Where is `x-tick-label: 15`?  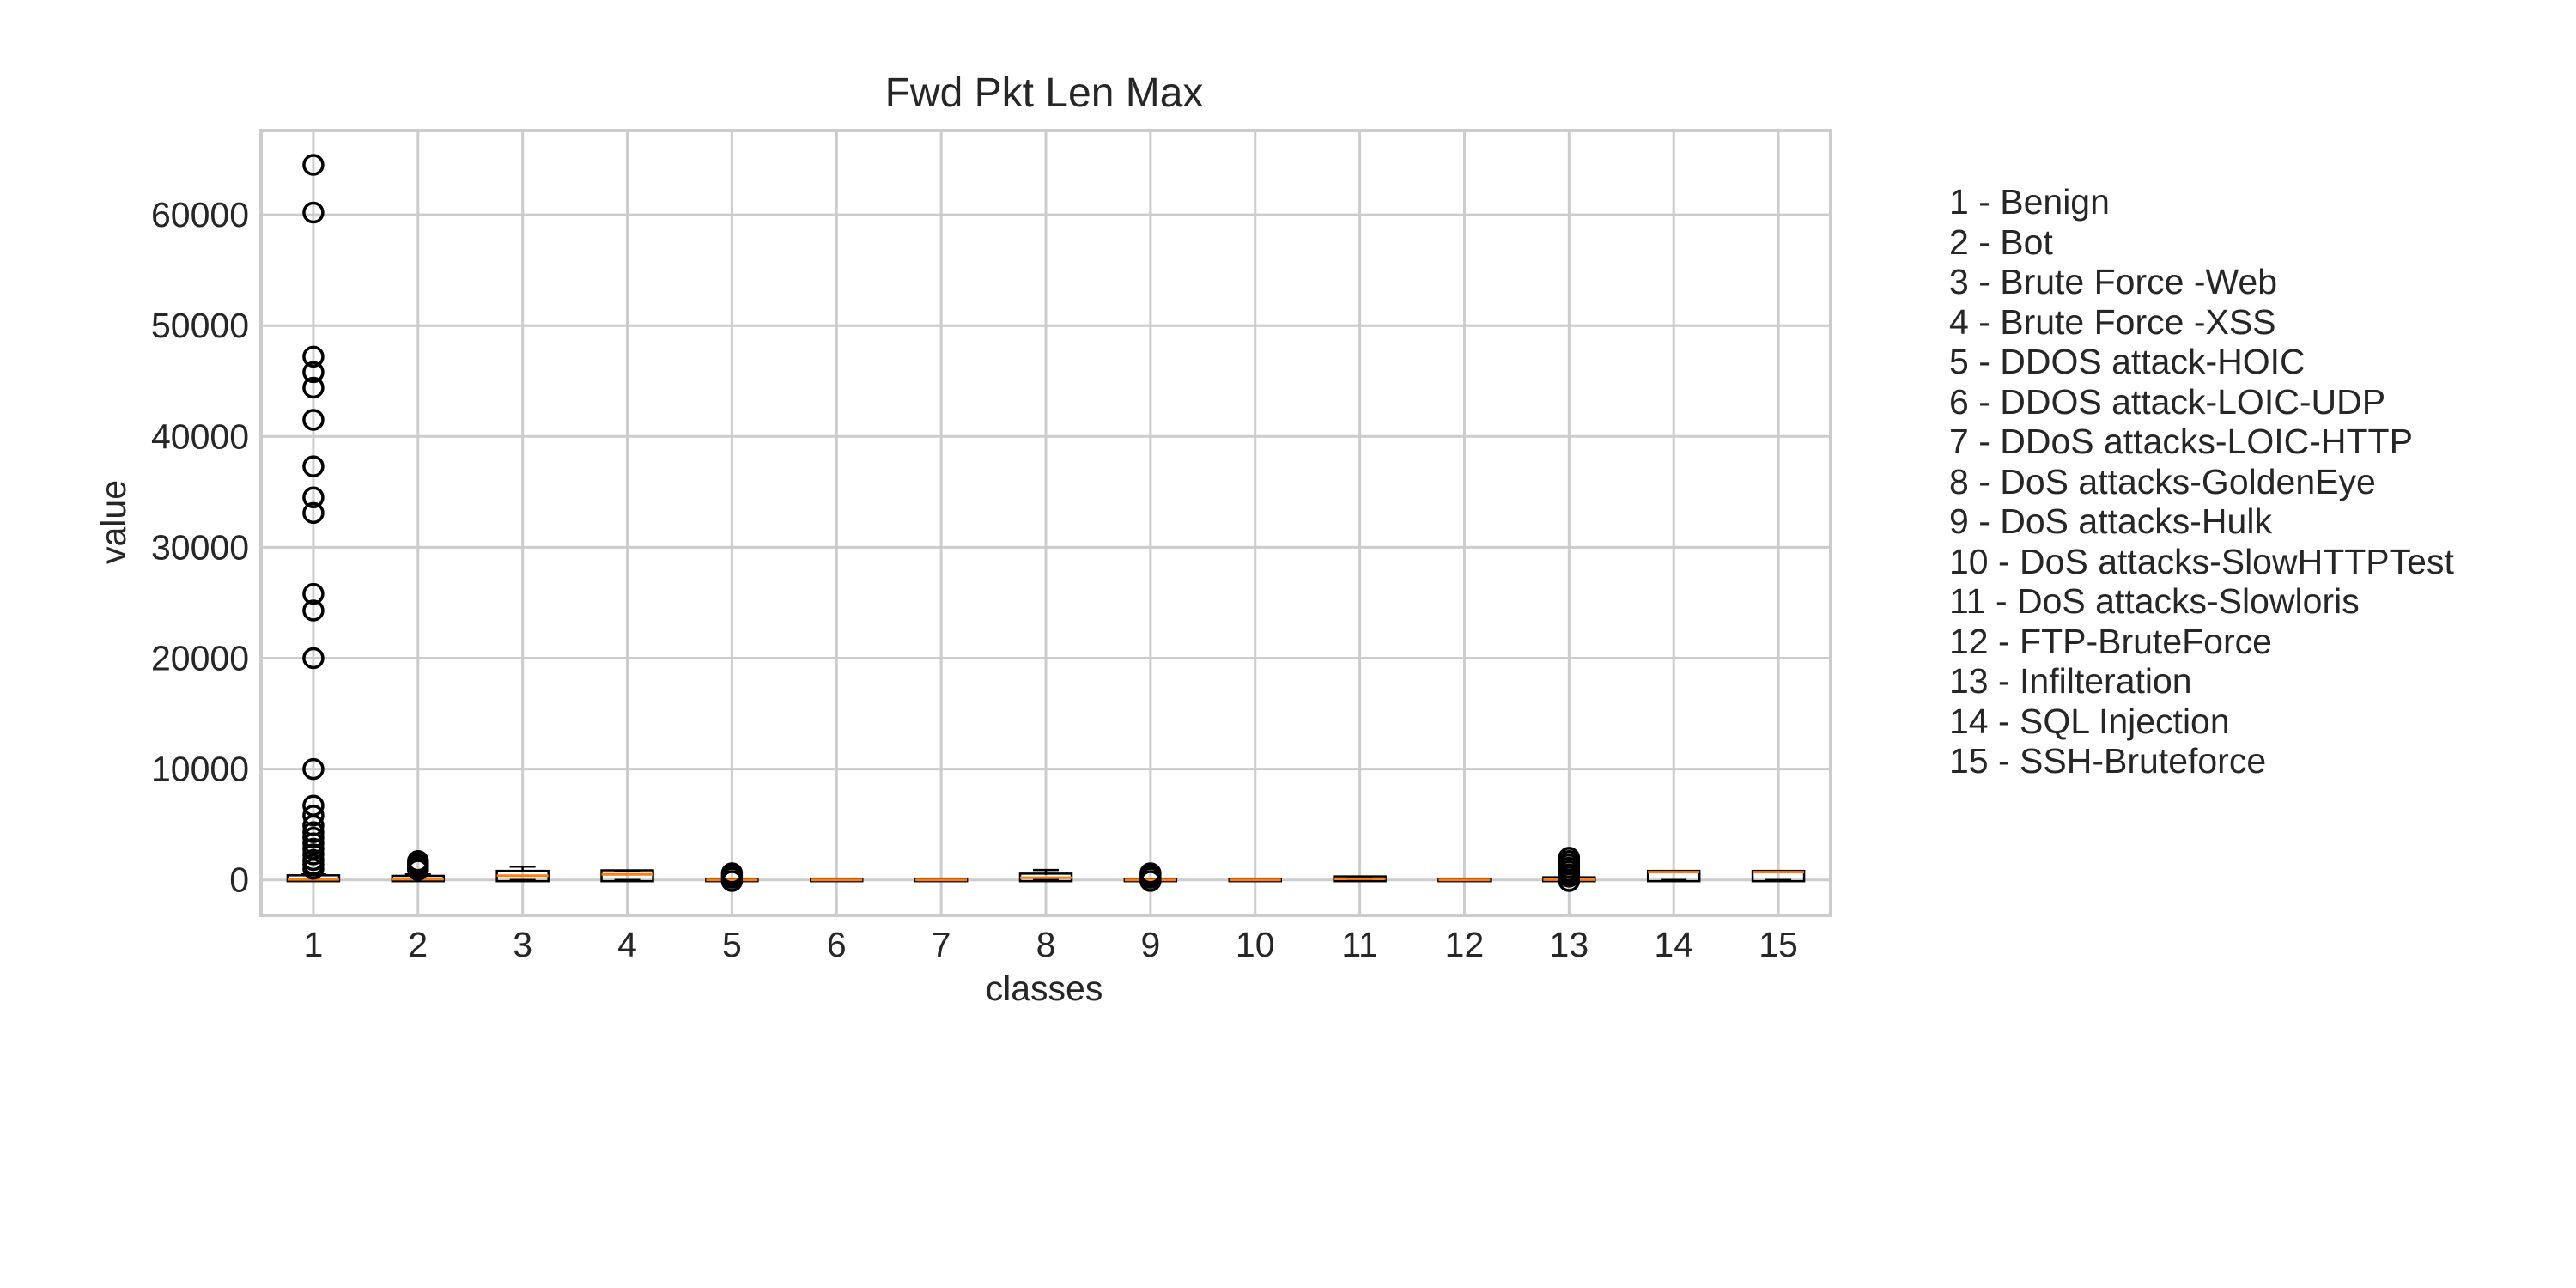 x-tick-label: 15 is located at coordinates (1778, 944).